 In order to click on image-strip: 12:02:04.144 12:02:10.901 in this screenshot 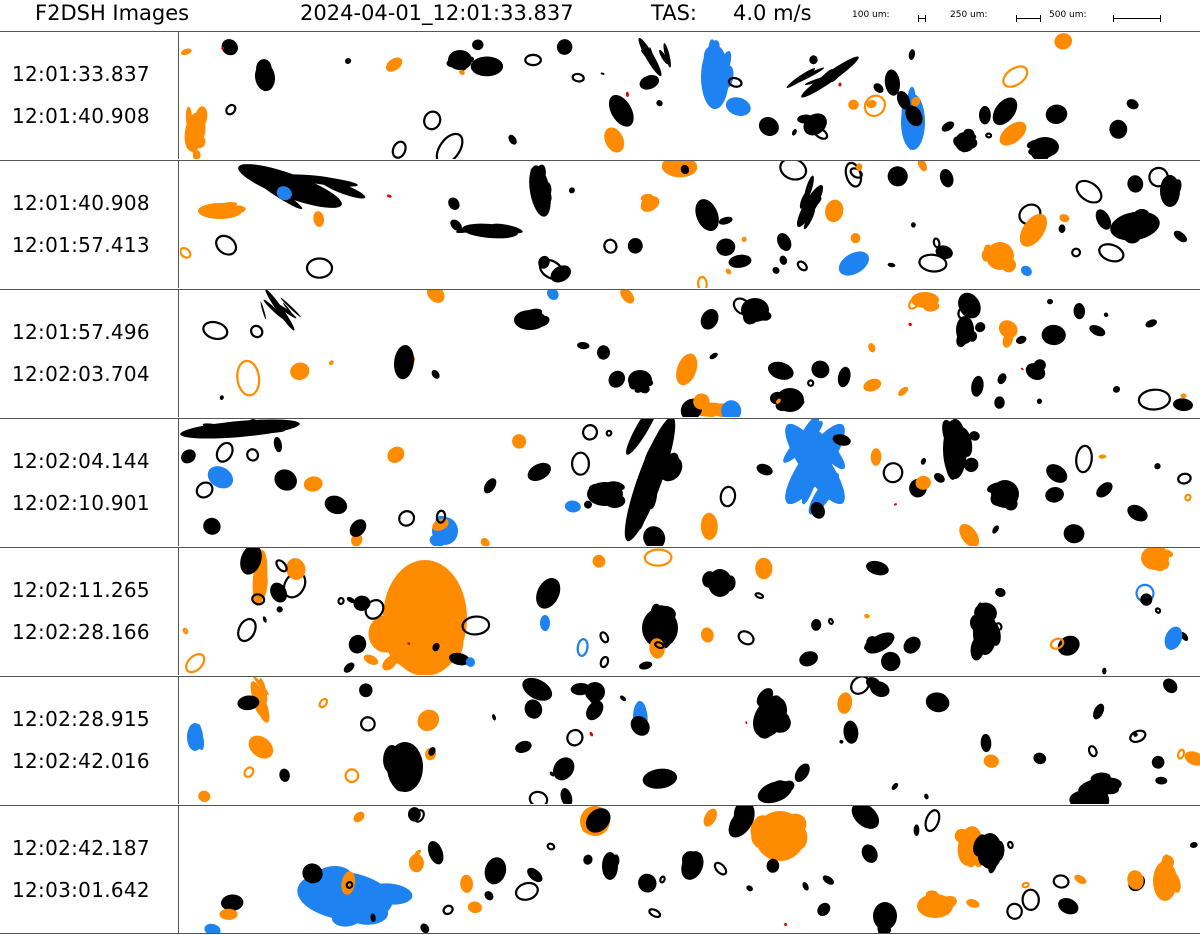, I will do `click(600, 482)`.